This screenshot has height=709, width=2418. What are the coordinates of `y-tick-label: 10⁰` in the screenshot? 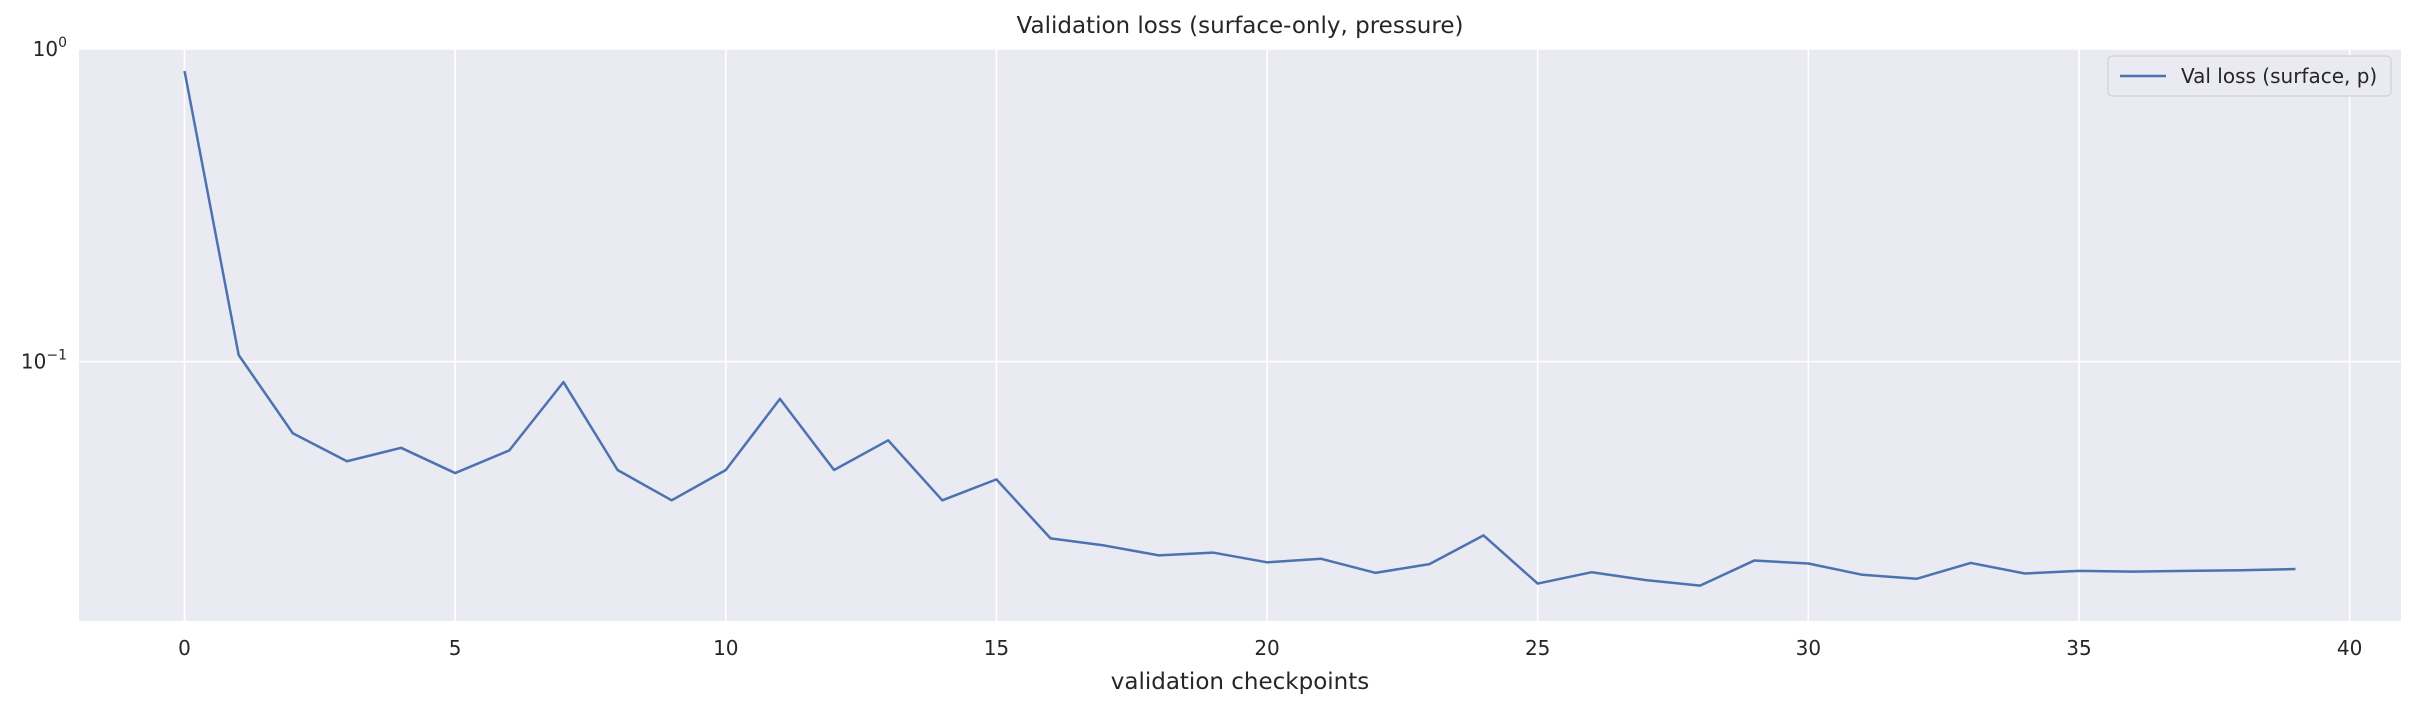 It's located at (50, 48).